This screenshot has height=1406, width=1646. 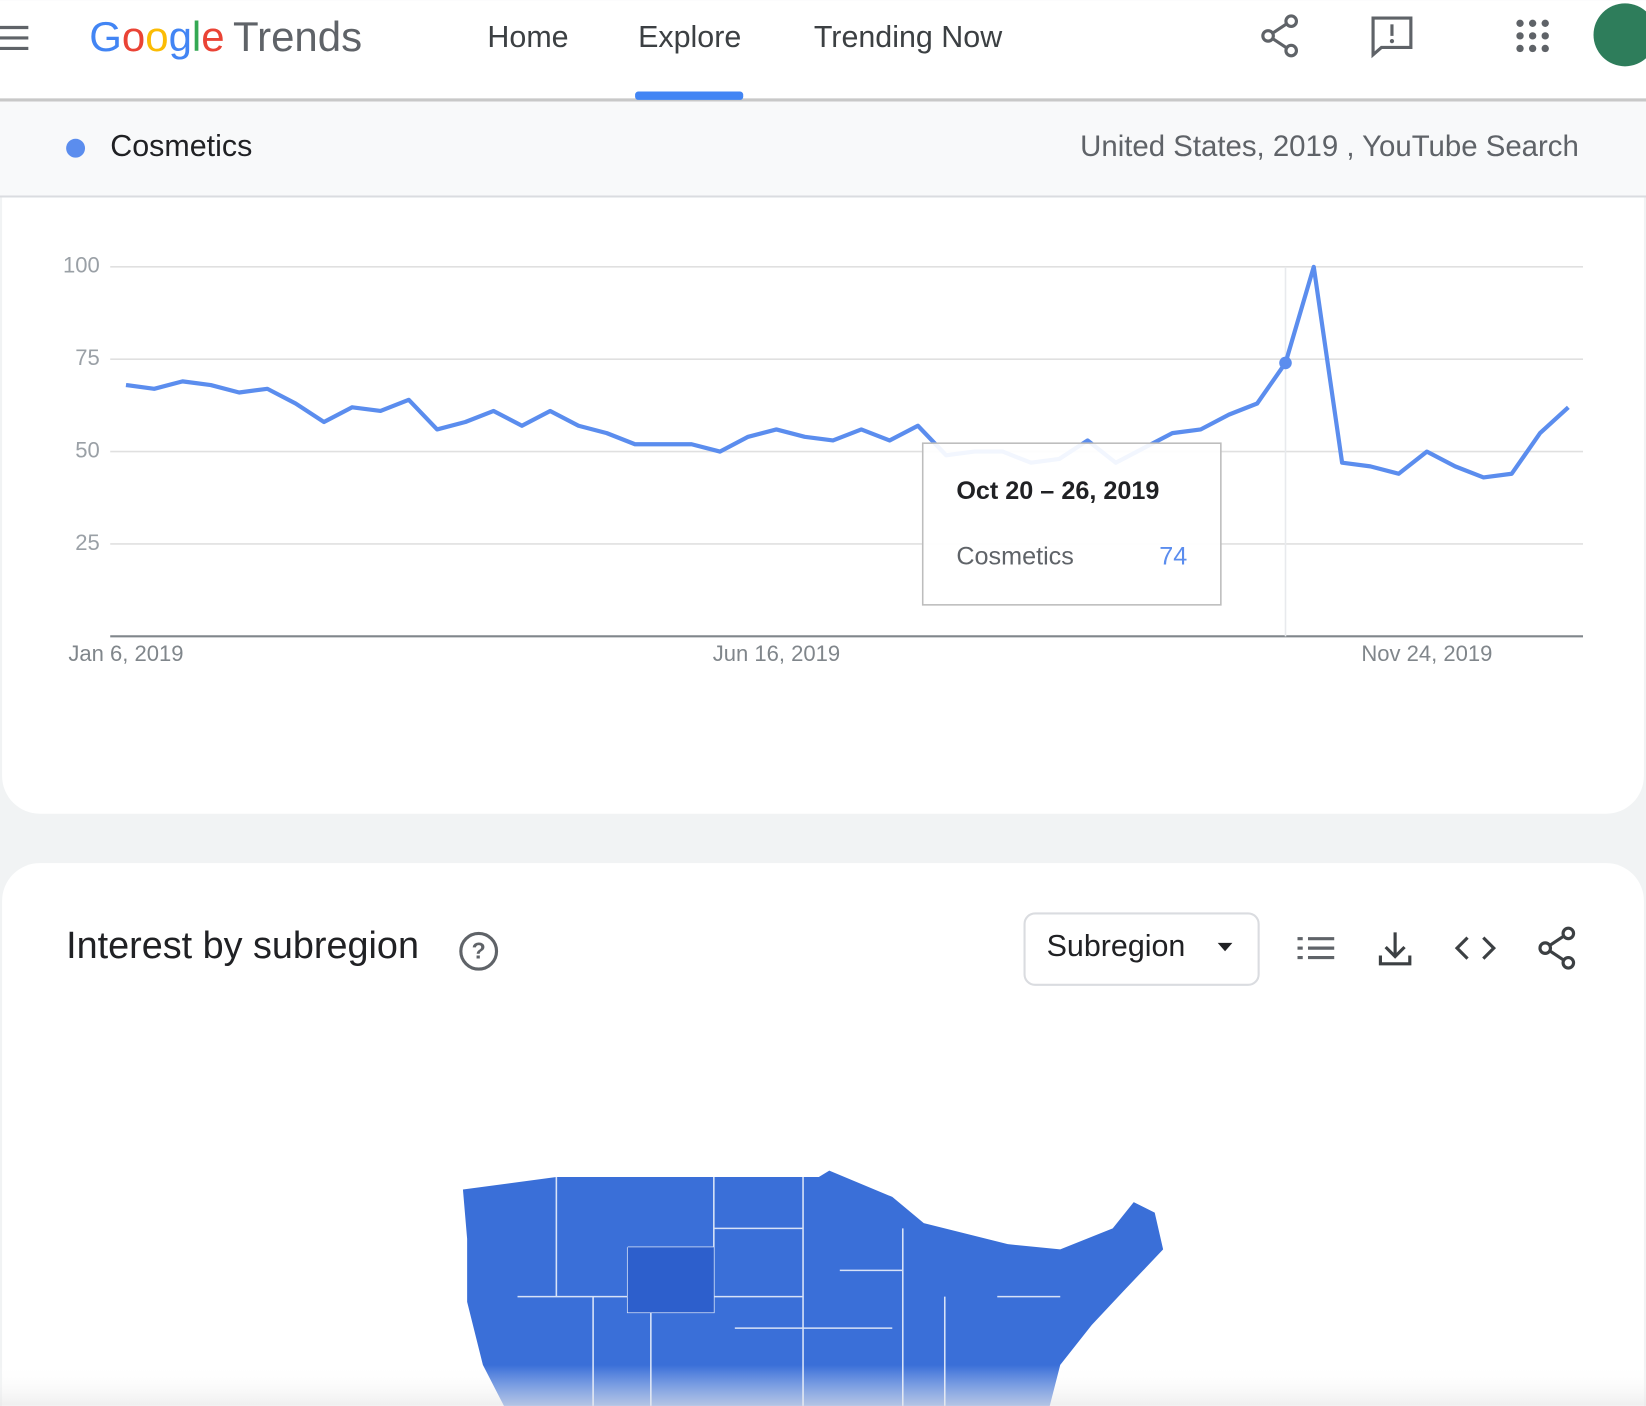 I want to click on dropdown, so click(x=1141, y=949).